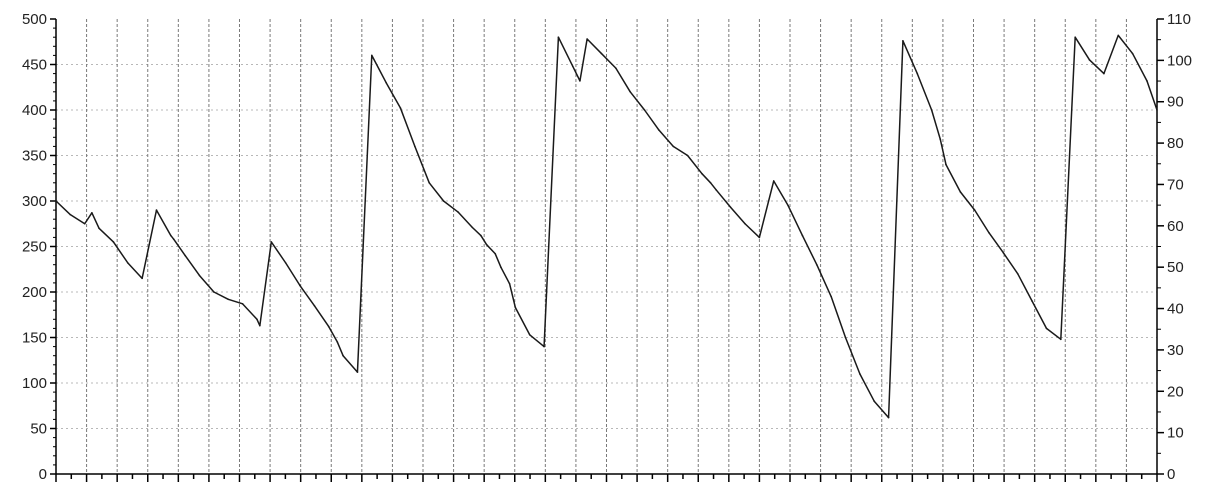 The image size is (1212, 483). Describe the element at coordinates (34, 19) in the screenshot. I see `left-tick-label: 500` at that location.